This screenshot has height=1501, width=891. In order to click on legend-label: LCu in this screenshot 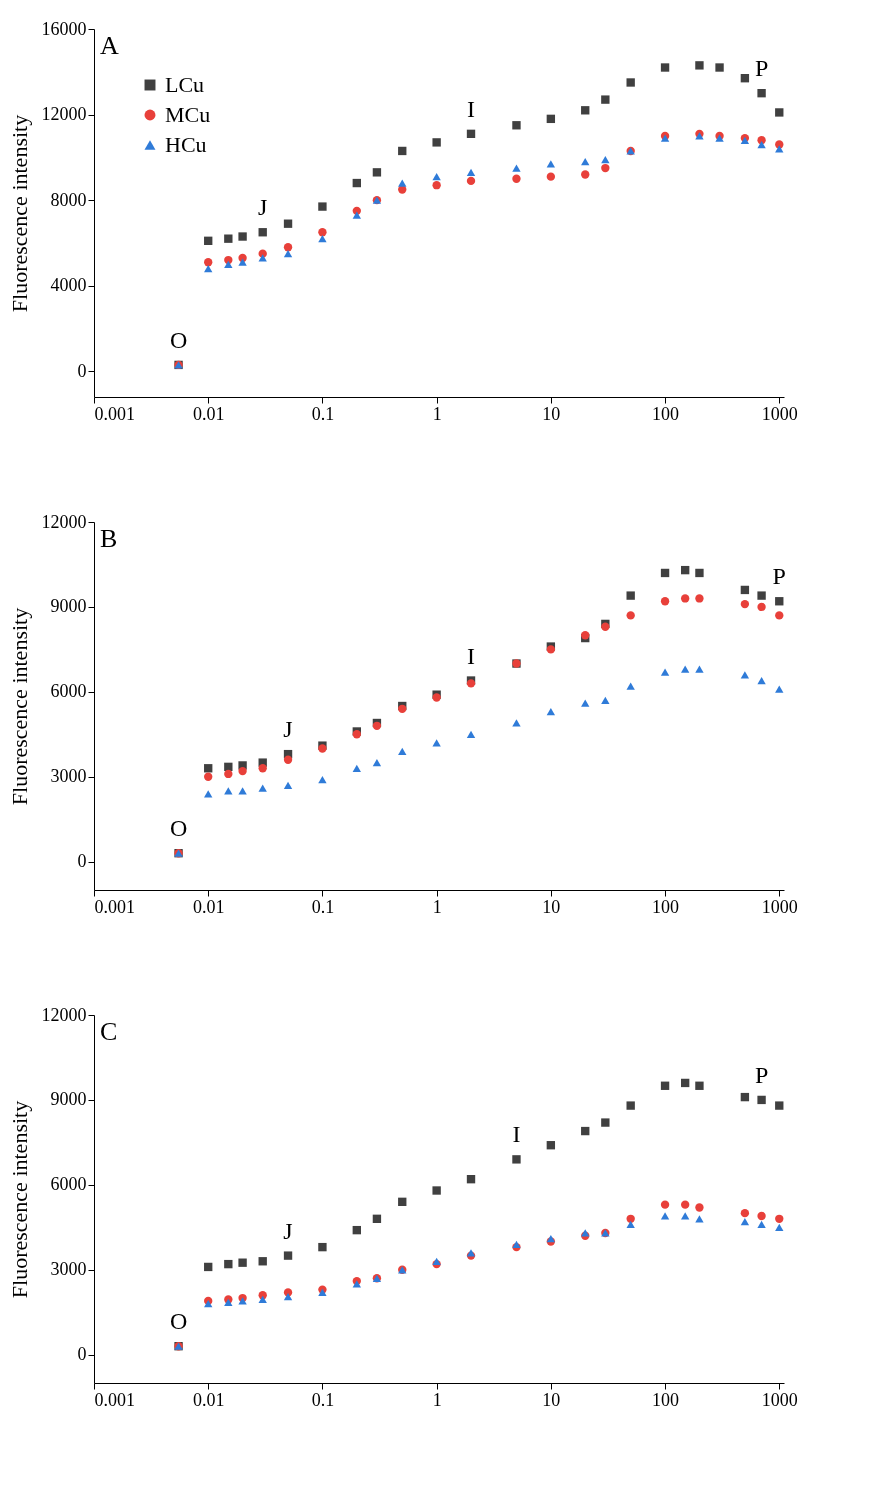, I will do `click(185, 84)`.